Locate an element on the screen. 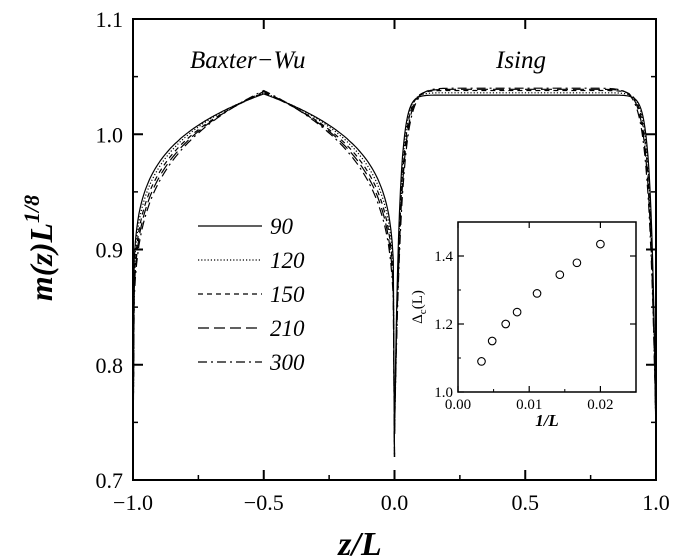 Image resolution: width=691 pixels, height=558 pixels. y-tick-label: 1.1 is located at coordinates (110, 19).